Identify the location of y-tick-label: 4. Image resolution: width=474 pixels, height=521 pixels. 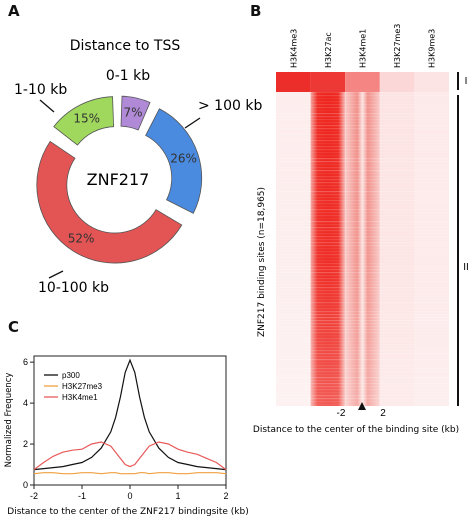
(25, 403).